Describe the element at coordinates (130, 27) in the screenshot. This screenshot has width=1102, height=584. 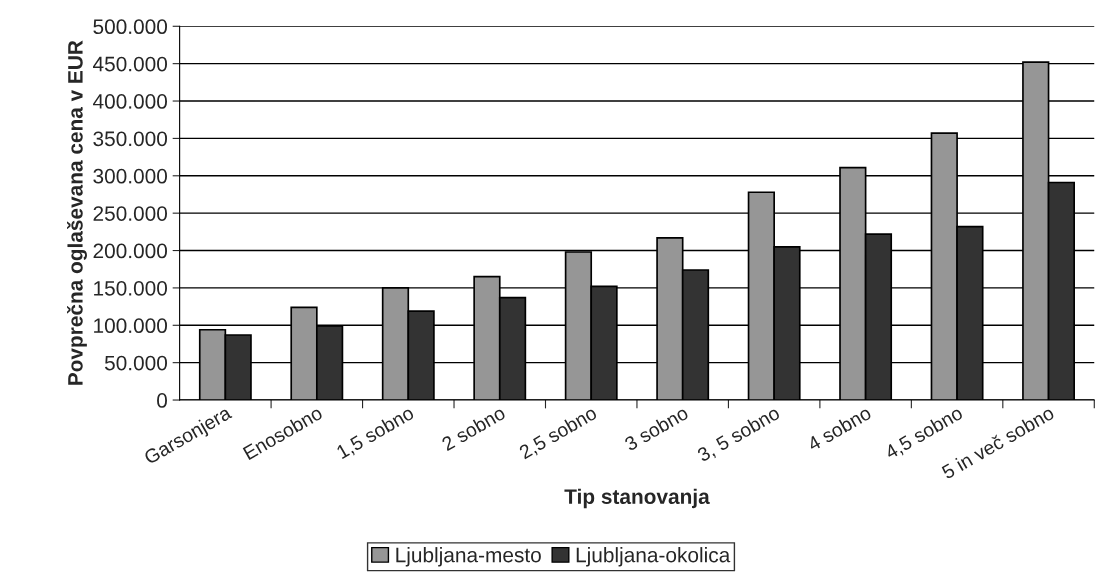
I see `y-tick-label: 500.000` at that location.